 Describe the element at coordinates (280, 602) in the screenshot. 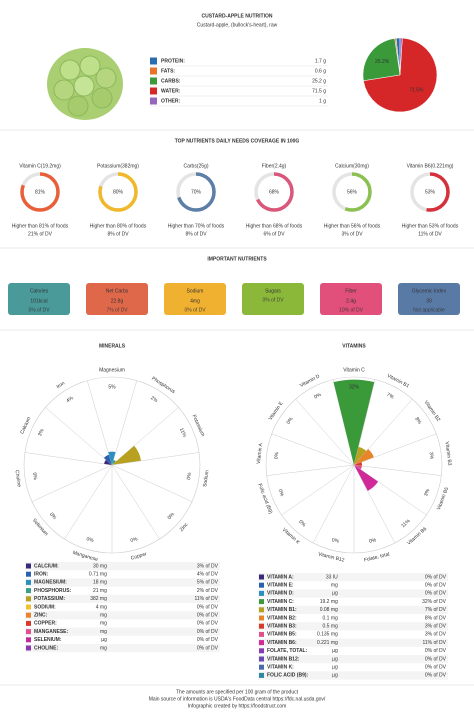

I see `row-label: VITAMIN C:` at that location.